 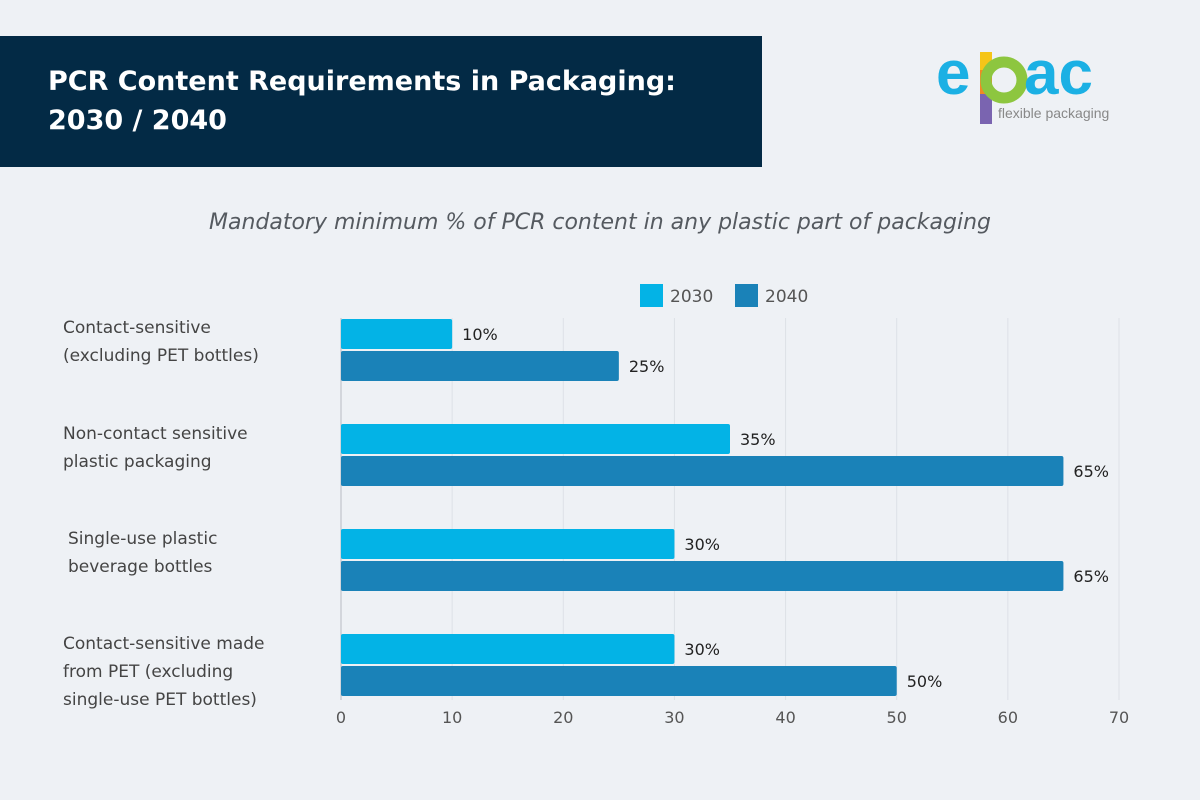 I want to click on x-tick-label: 0, so click(x=341, y=717).